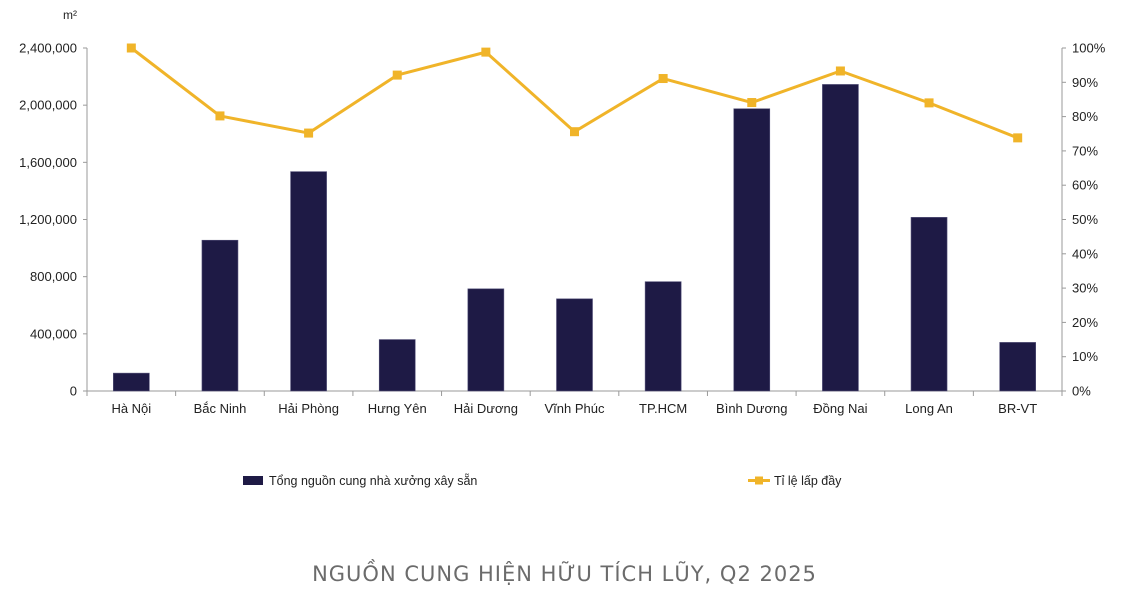  Describe the element at coordinates (575, 408) in the screenshot. I see `x-tick-label: Vĩnh Phúc` at that location.